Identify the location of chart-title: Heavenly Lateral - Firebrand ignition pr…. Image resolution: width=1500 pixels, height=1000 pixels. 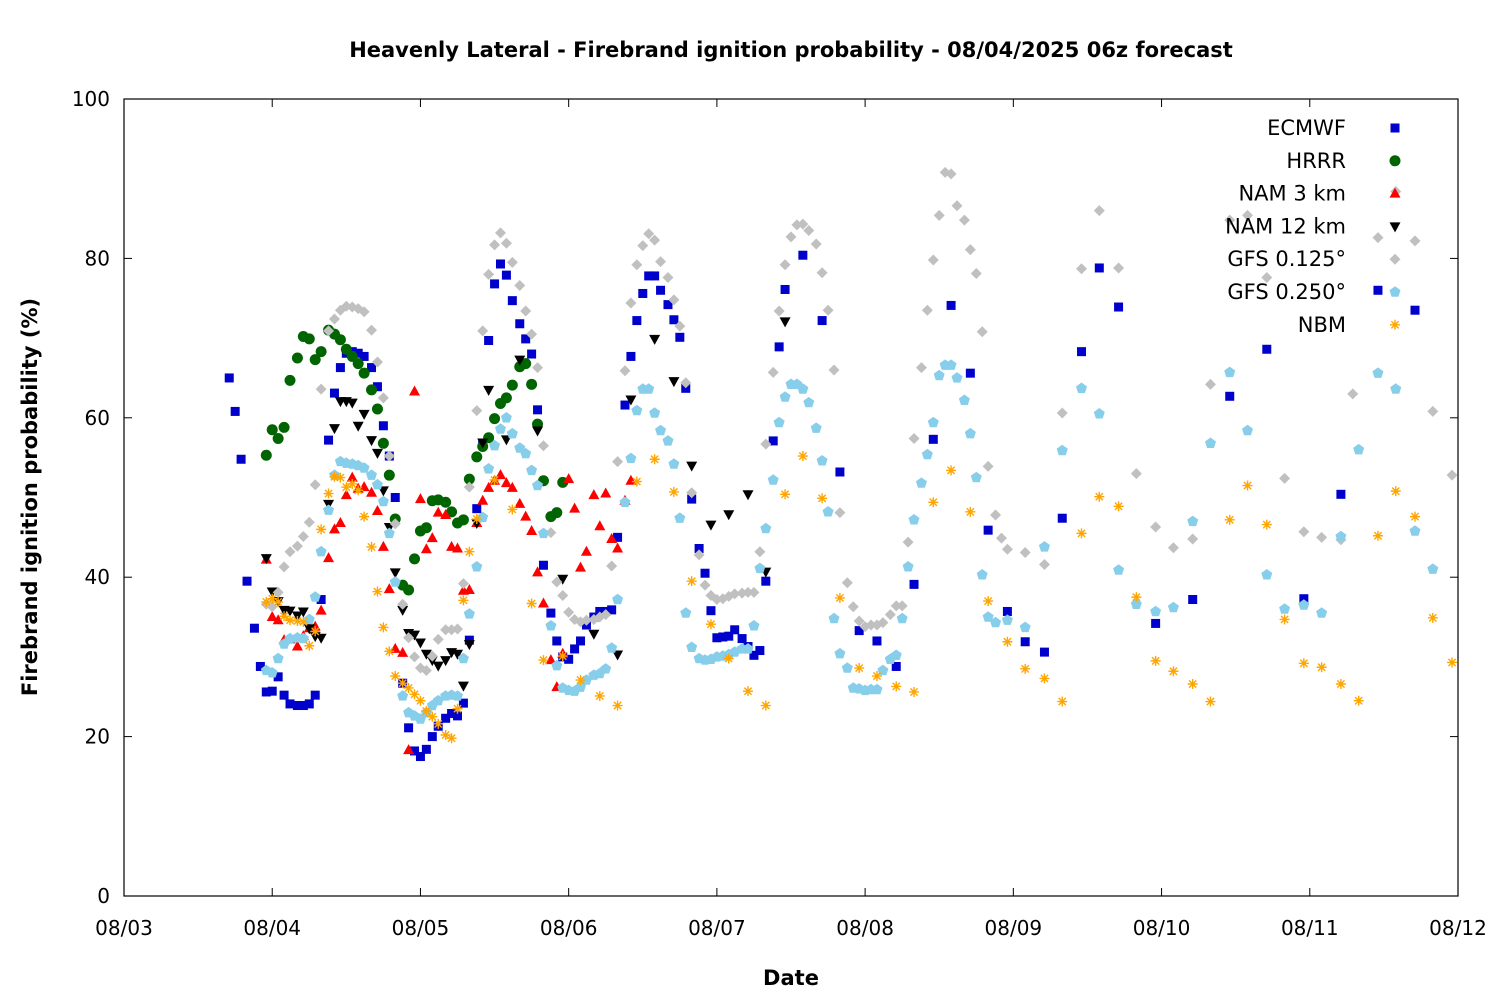
(791, 50).